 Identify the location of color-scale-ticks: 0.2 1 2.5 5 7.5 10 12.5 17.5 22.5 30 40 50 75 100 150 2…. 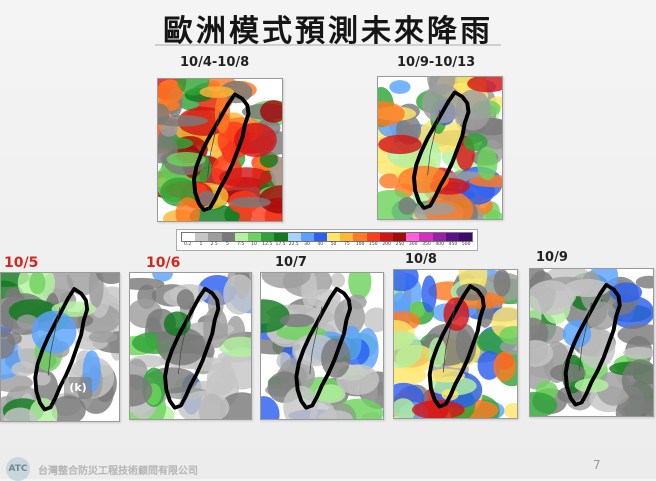
(327, 244).